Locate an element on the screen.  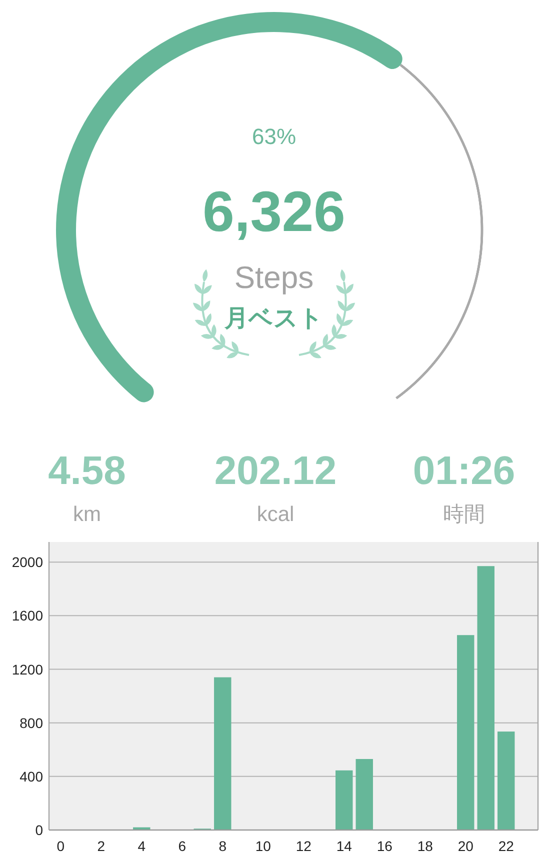
x-tick-label: 18 is located at coordinates (425, 846).